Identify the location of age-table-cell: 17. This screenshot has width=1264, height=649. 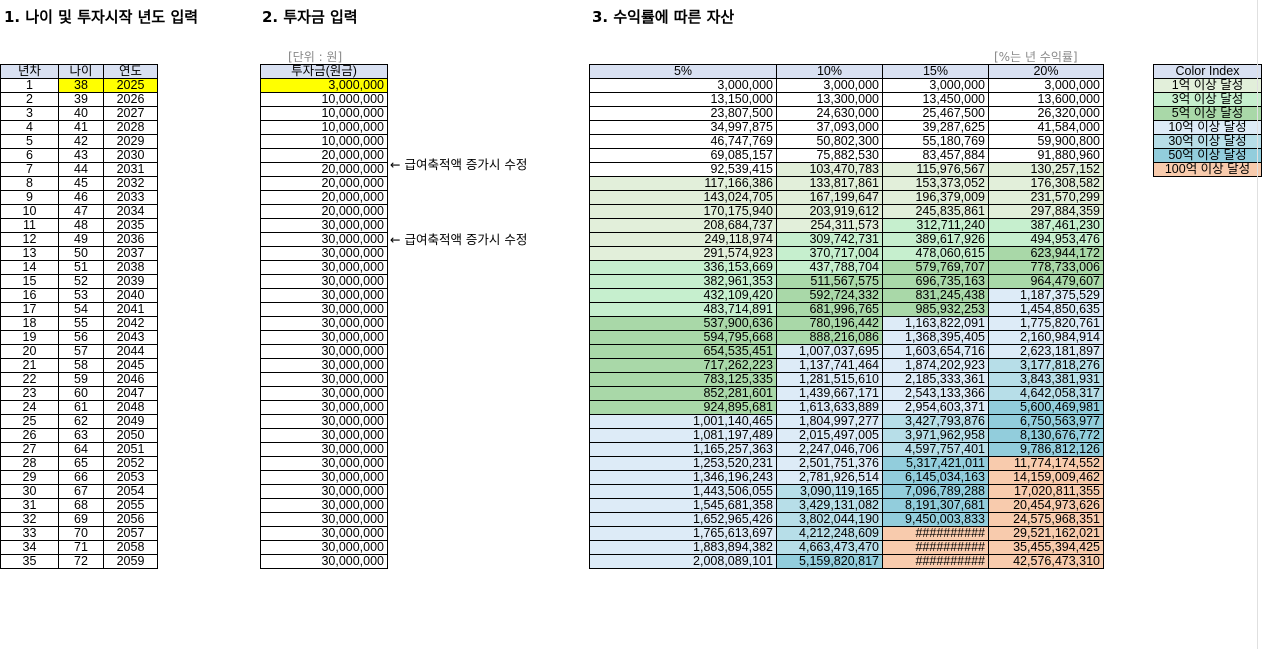
(29, 309).